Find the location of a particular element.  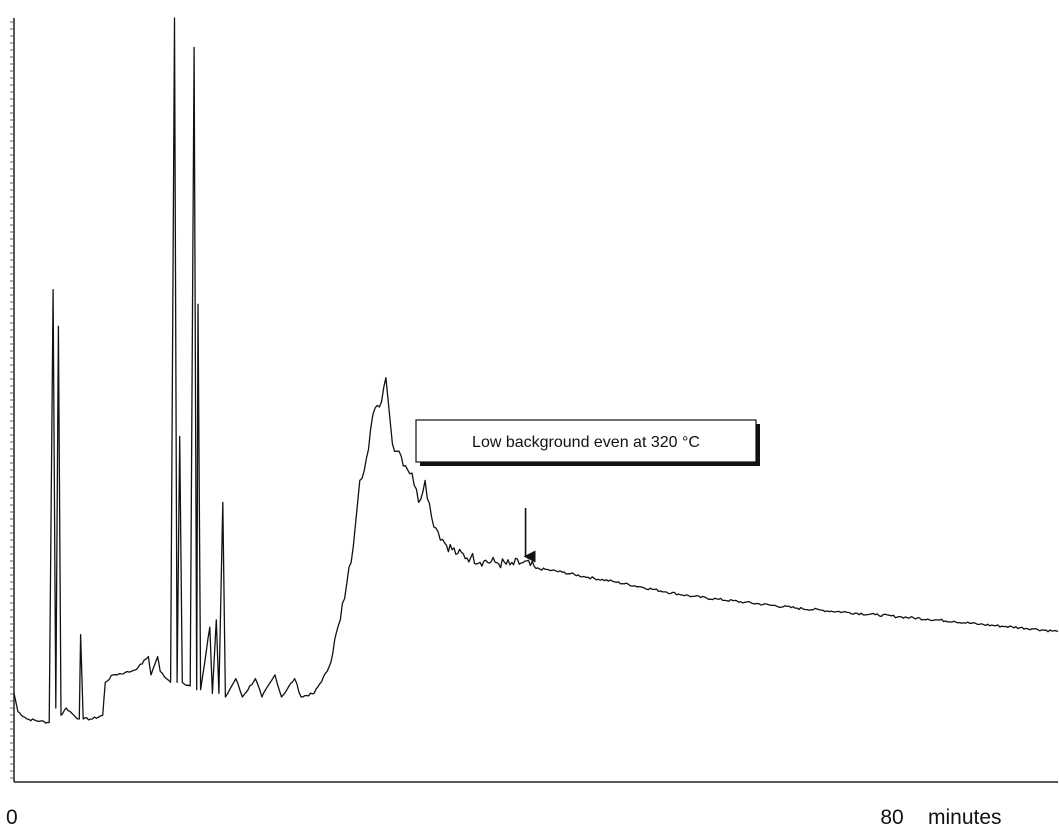

y-axis-group is located at coordinates (12, 400).